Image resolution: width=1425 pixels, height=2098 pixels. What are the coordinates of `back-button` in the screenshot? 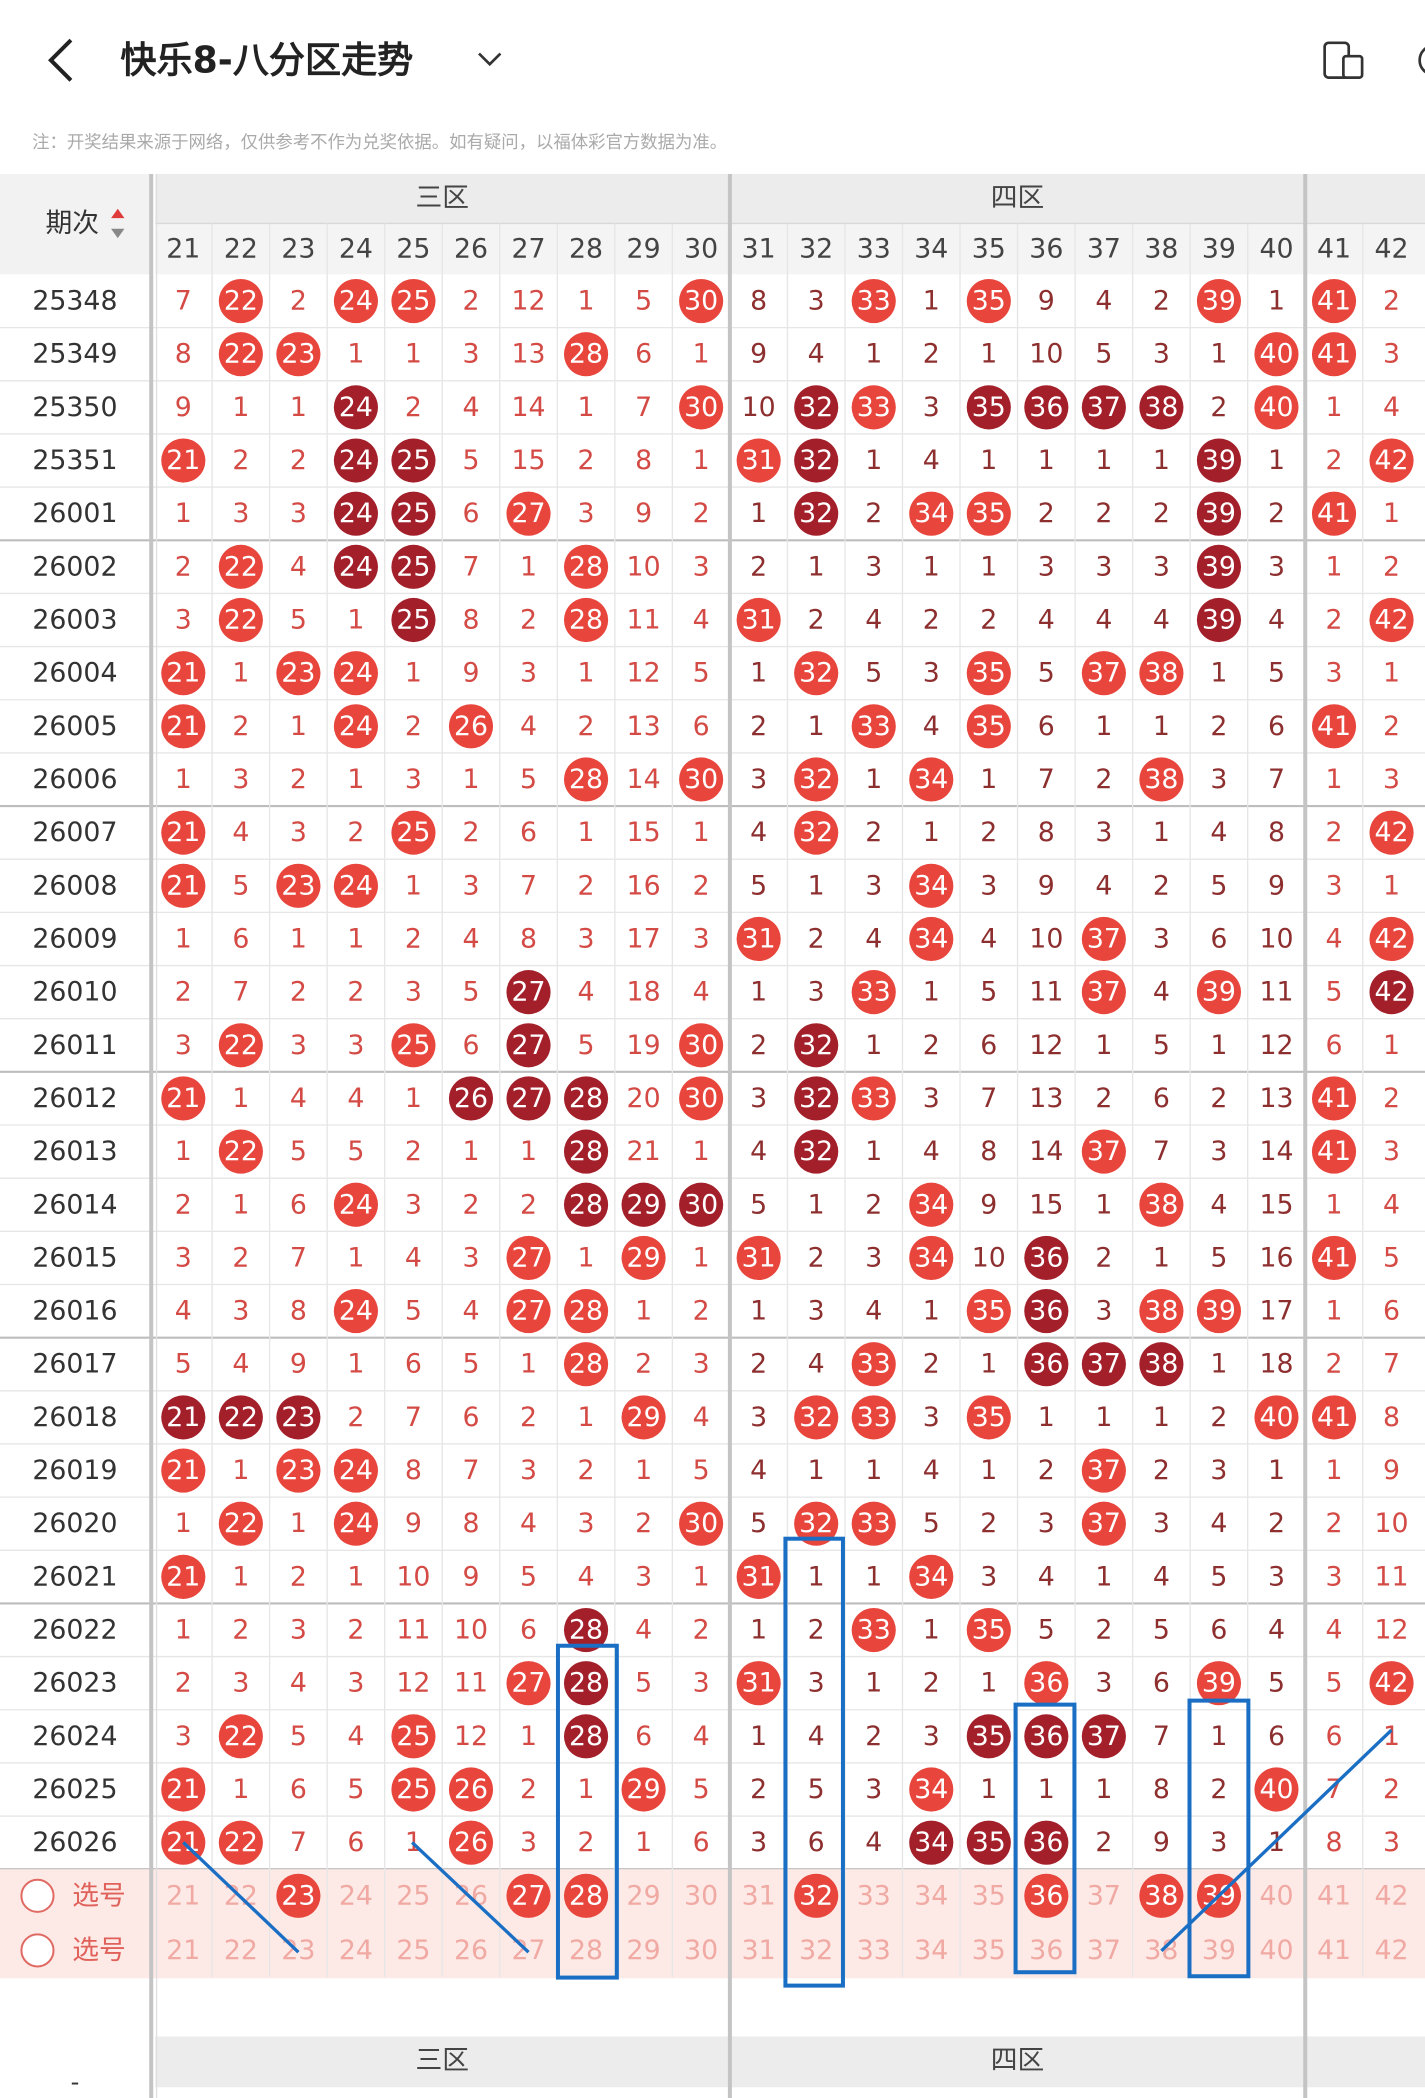 It's located at (60, 60).